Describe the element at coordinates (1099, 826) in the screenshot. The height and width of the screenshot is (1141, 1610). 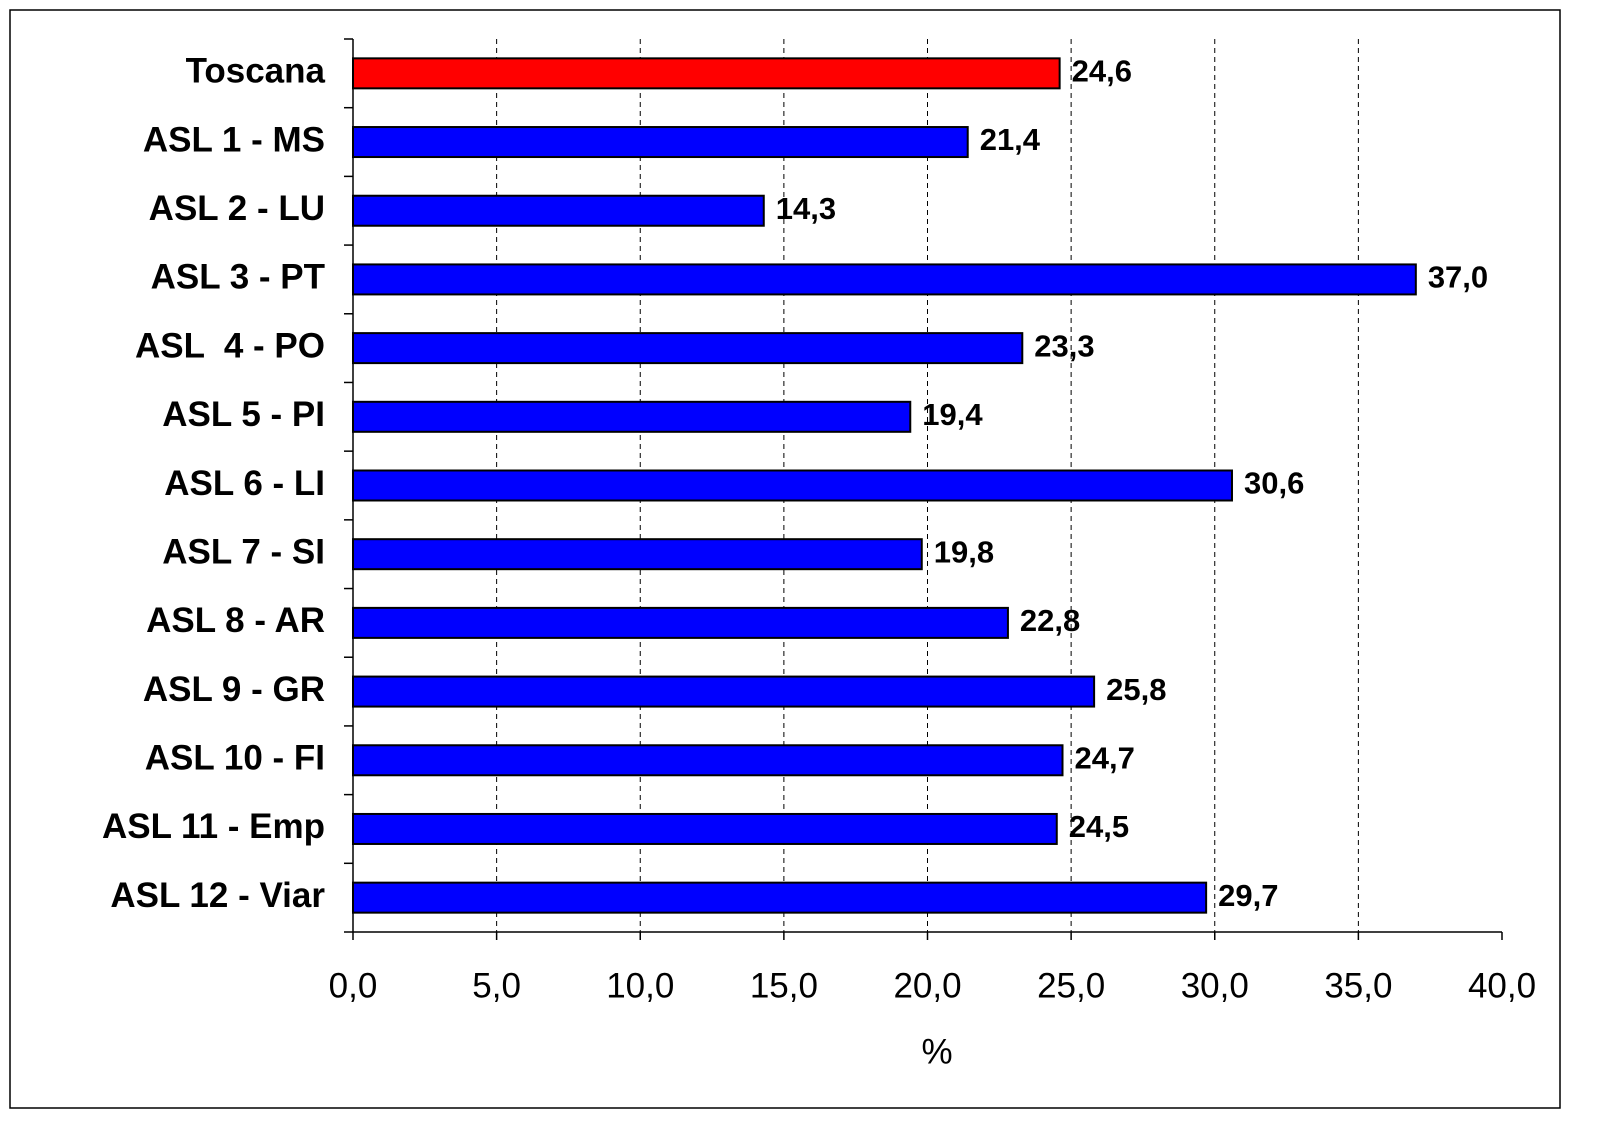
I see `value-label: 24,5` at that location.